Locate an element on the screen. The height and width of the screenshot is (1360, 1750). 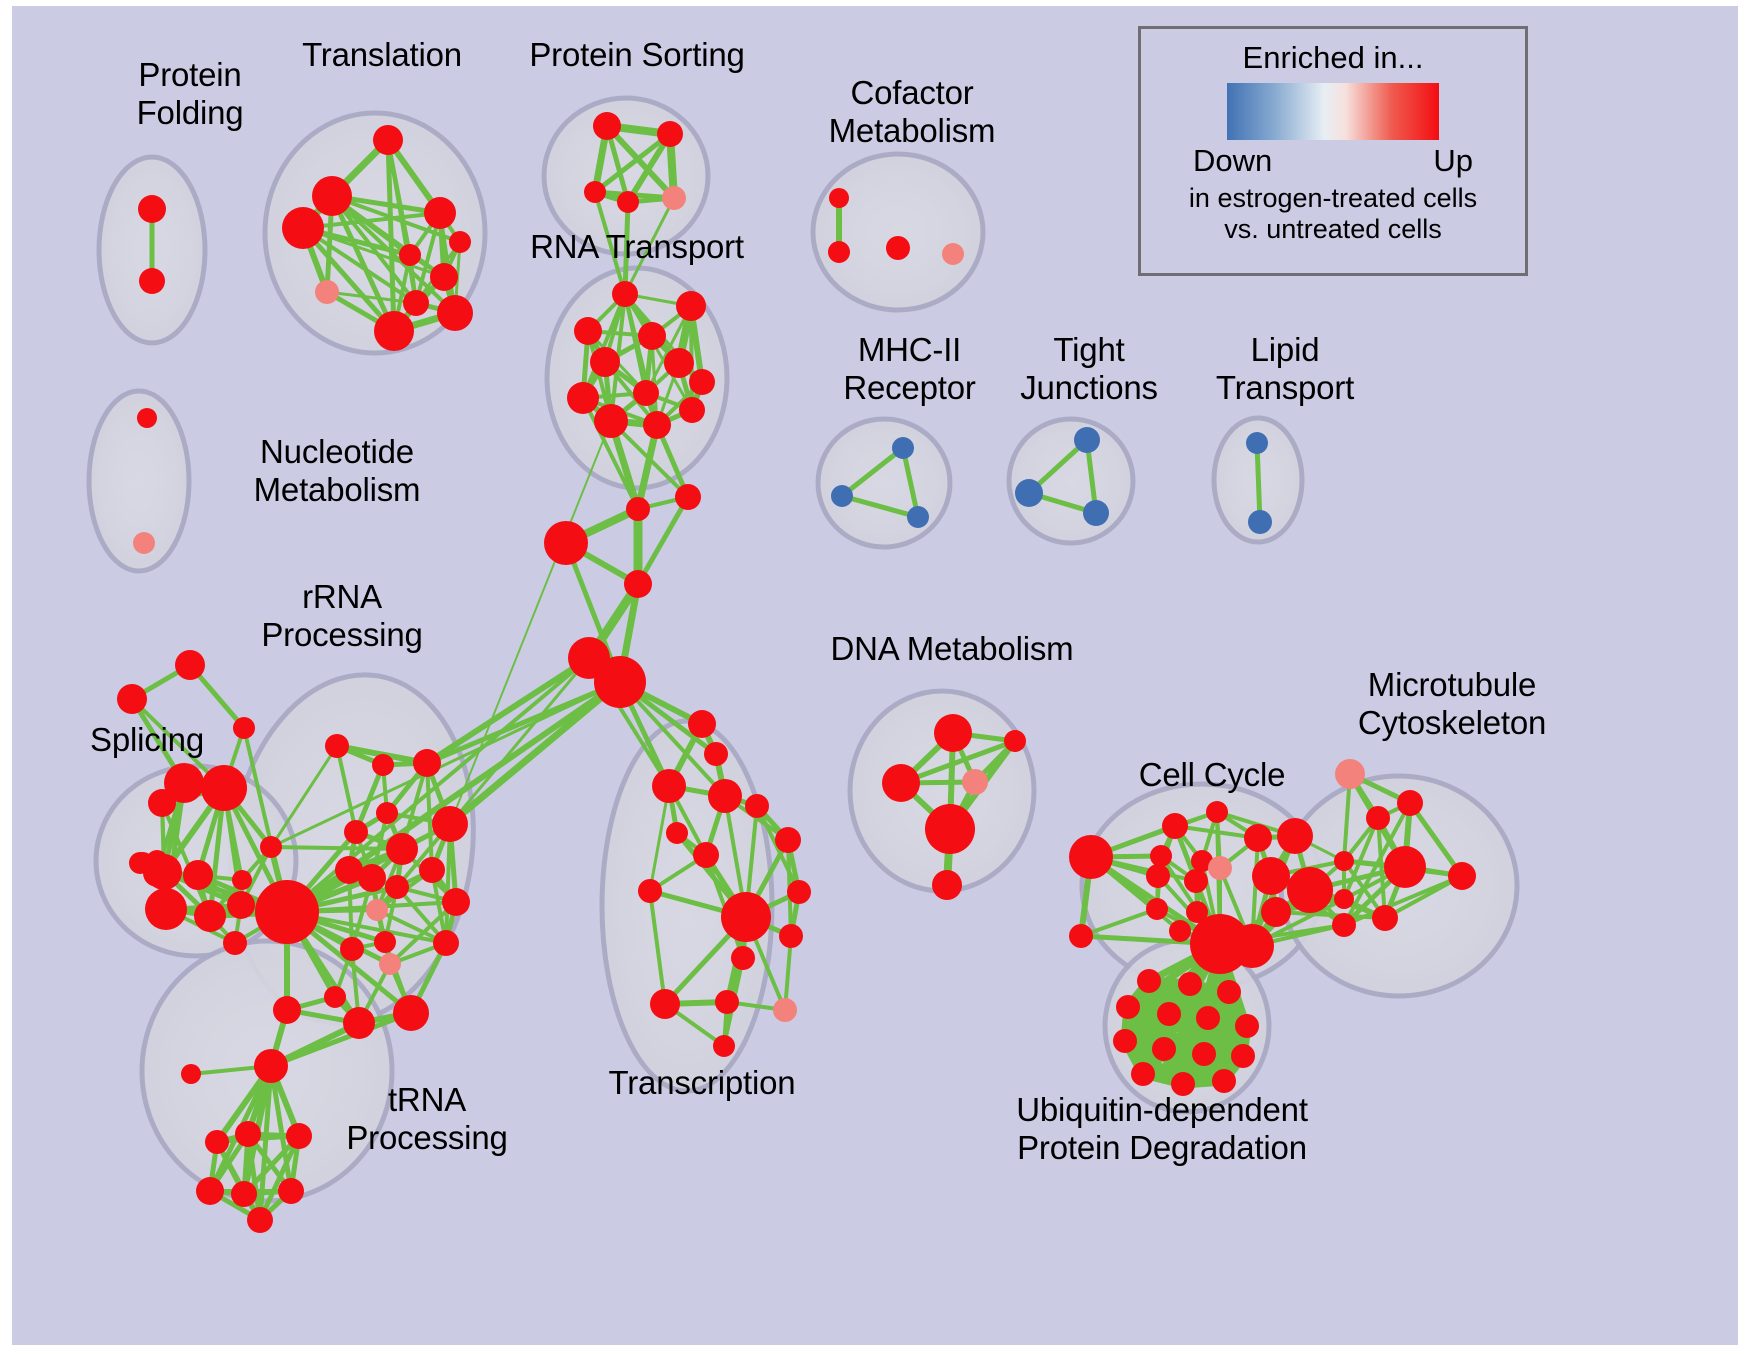
cluster-ellipse-nucleotide-metabolism is located at coordinates (139, 481).